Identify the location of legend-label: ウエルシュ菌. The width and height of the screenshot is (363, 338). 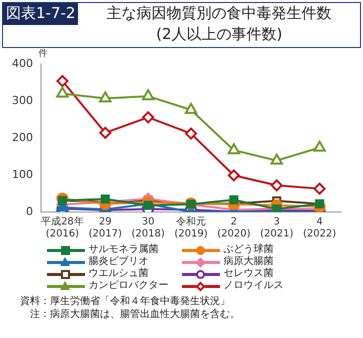
(118, 274).